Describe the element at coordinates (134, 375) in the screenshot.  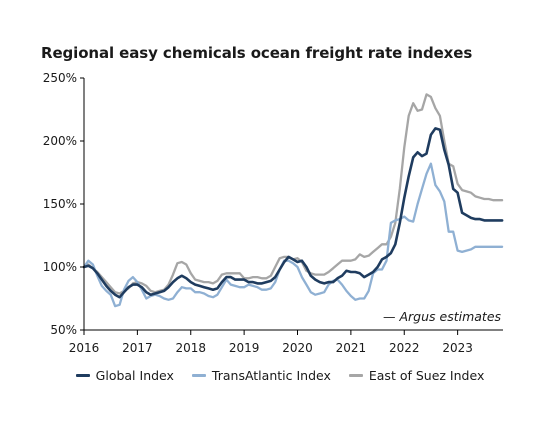
I see `legend-label: Global Index` at that location.